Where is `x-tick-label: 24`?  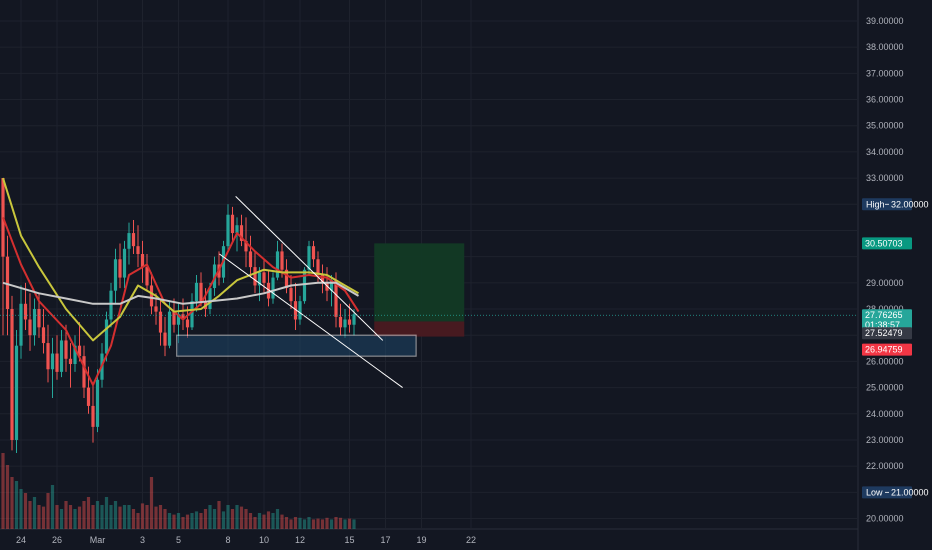
x-tick-label: 24 is located at coordinates (21, 540).